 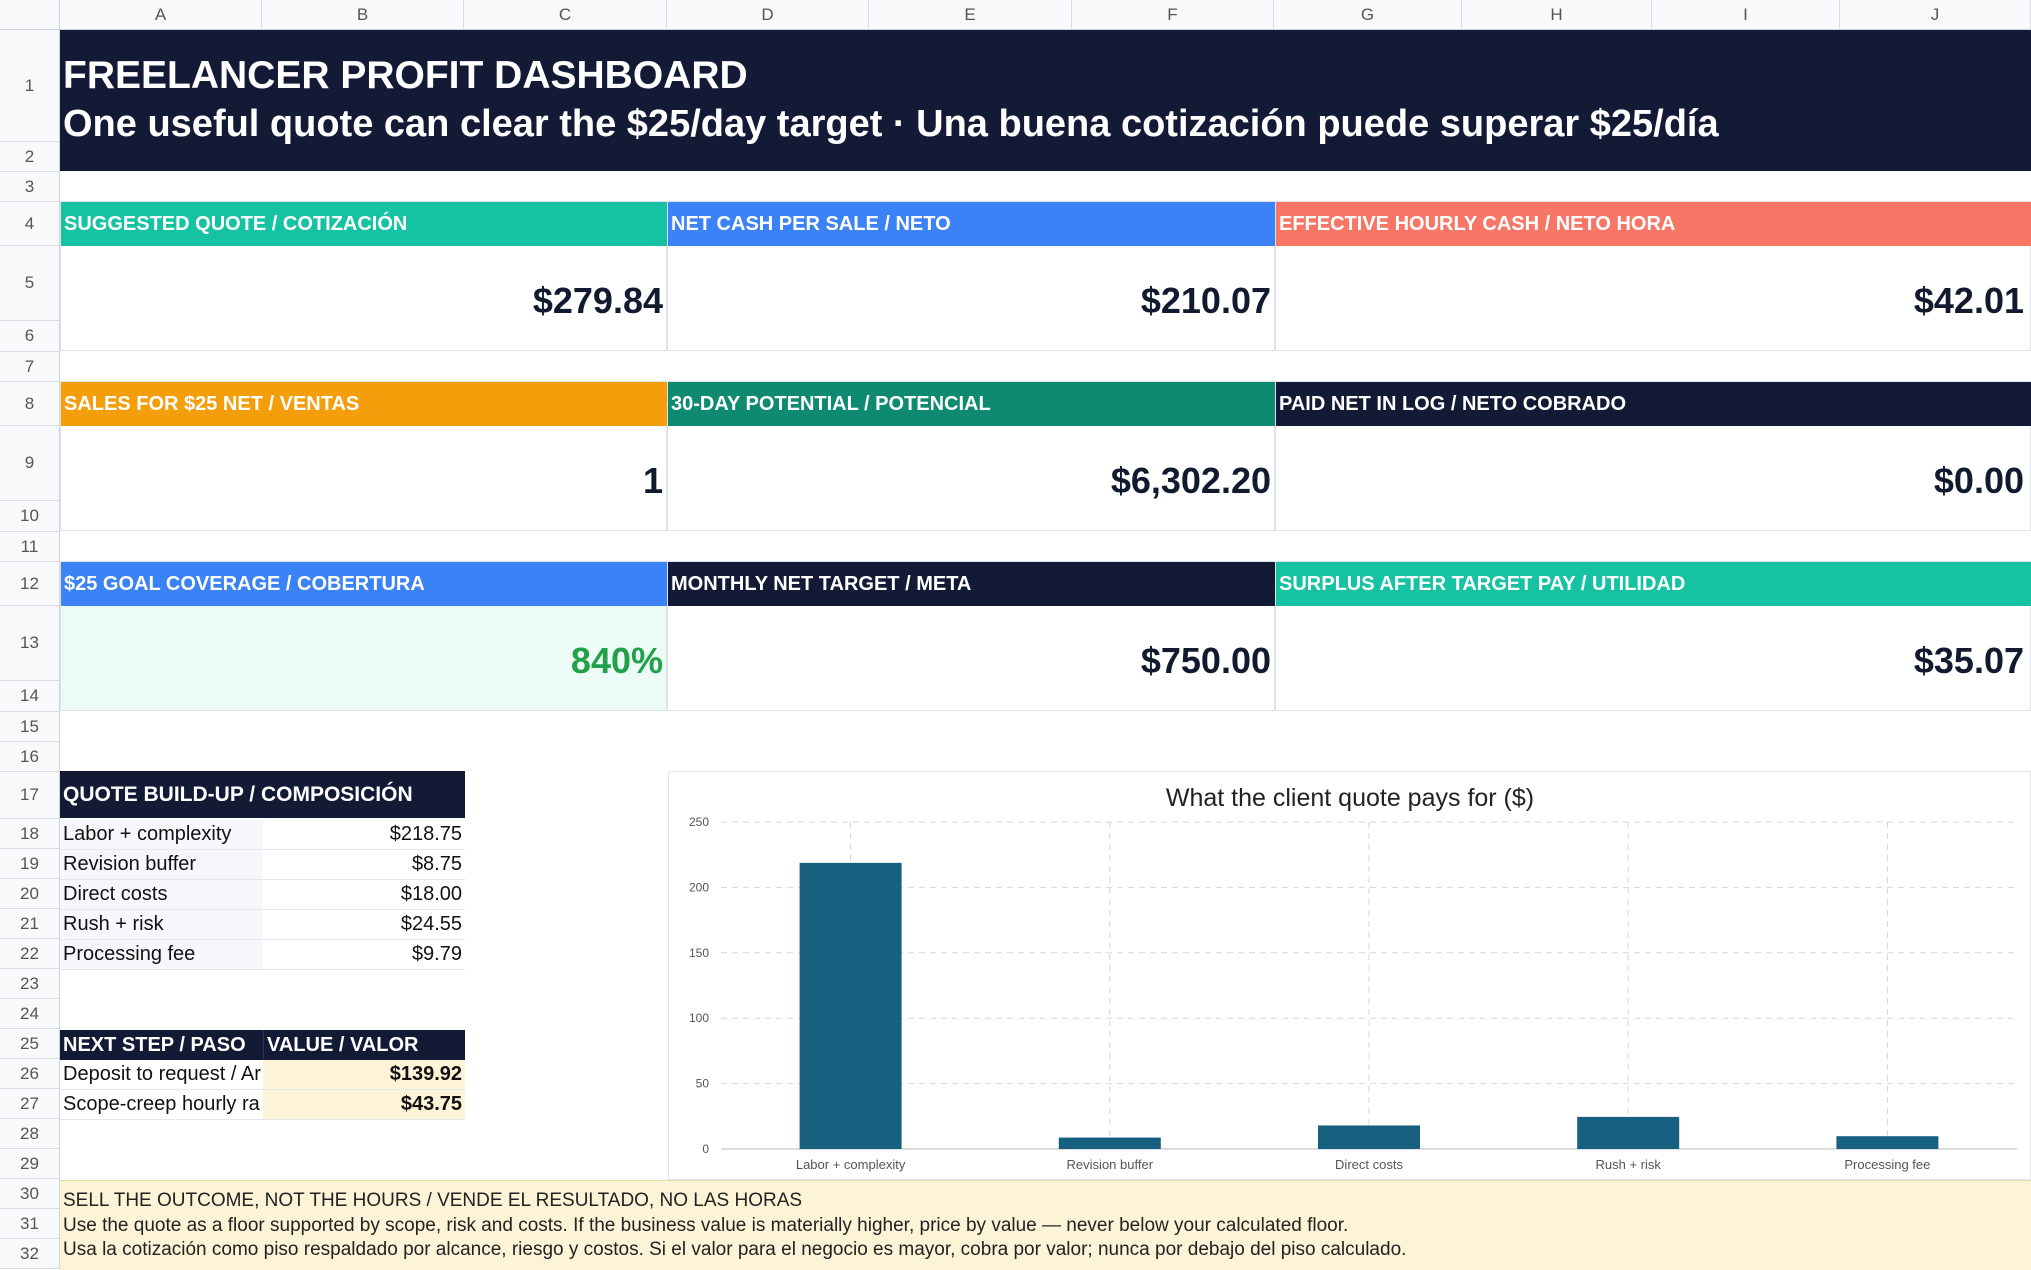 What do you see at coordinates (364, 276) in the screenshot?
I see `kpi-card-suggested-quote: SUGGESTED QUOTE / COTIZACIÓN $279.84` at bounding box center [364, 276].